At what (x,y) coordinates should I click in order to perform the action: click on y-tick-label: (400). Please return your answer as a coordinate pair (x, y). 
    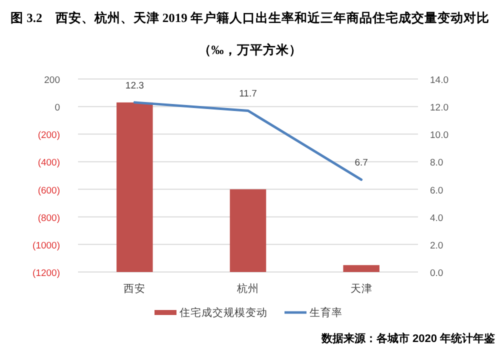
    Looking at the image, I should click on (49, 163).